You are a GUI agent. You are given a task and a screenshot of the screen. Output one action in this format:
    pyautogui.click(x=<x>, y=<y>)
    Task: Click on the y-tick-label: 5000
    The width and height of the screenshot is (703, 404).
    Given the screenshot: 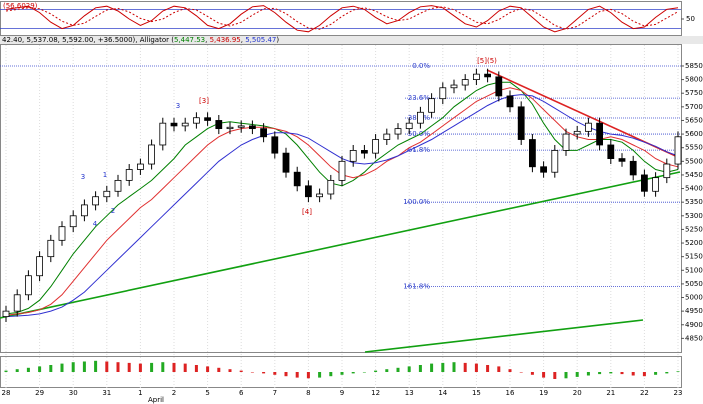 What is the action you would take?
    pyautogui.click(x=694, y=298)
    